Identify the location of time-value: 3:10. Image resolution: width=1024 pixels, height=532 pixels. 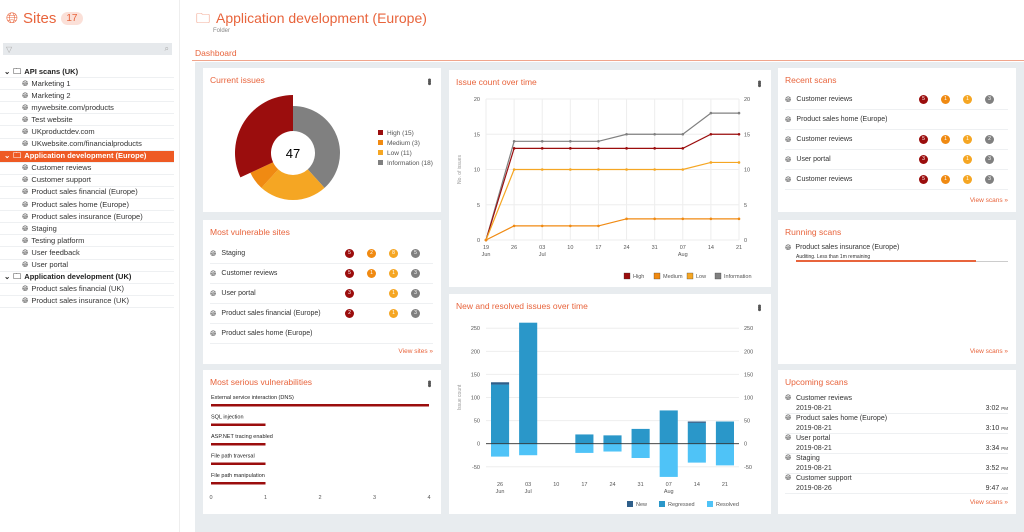
(993, 428).